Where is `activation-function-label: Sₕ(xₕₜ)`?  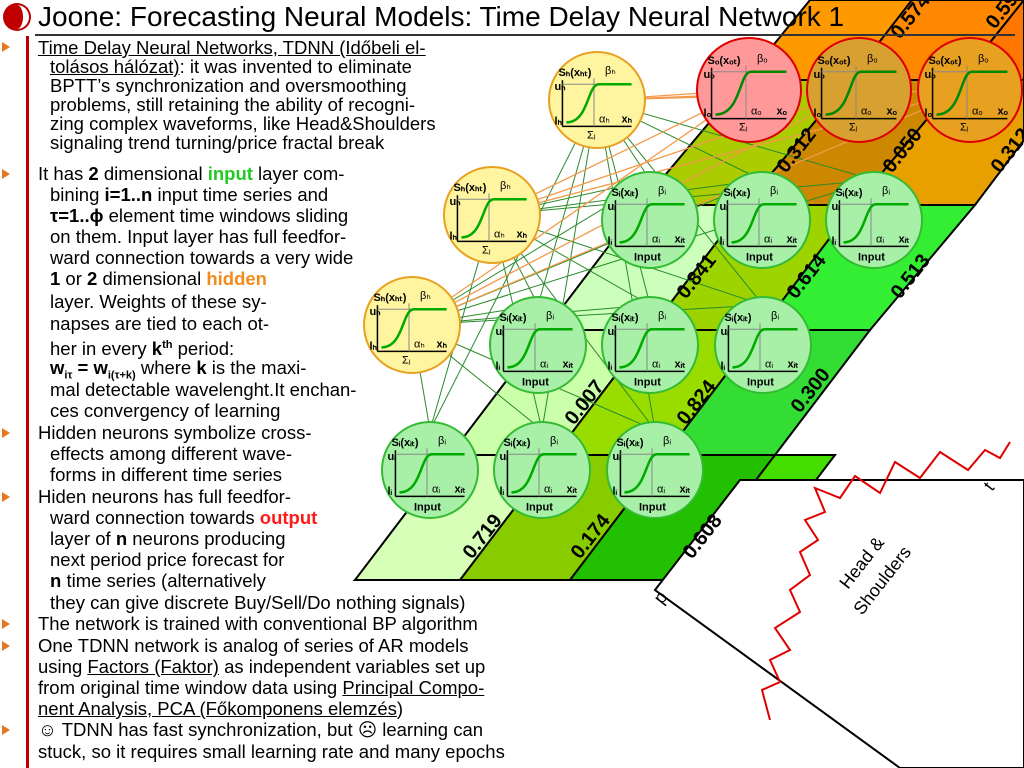
activation-function-label: Sₕ(xₕₜ) is located at coordinates (574, 73).